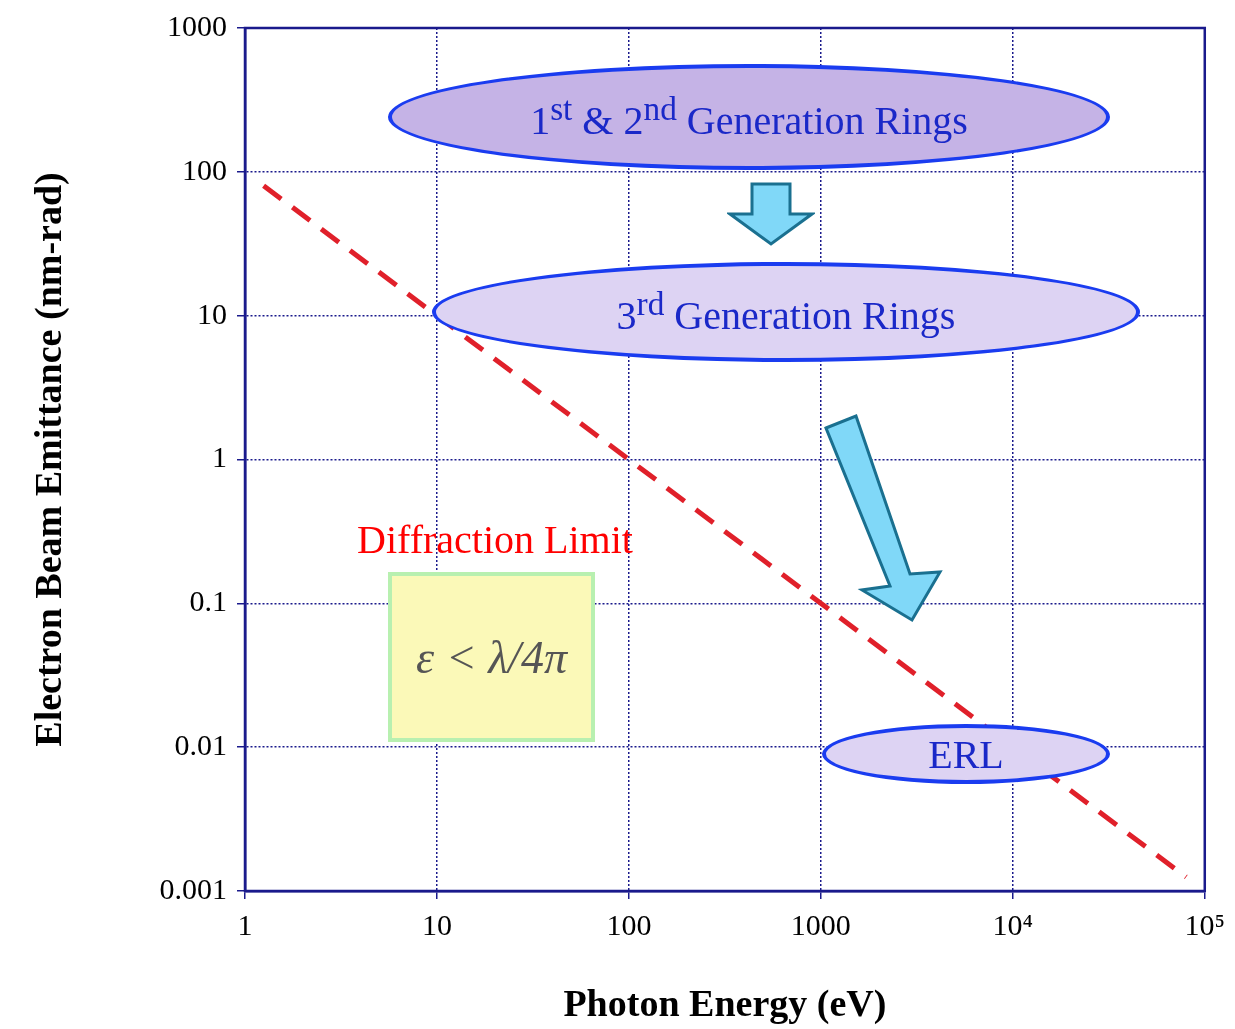  Describe the element at coordinates (219, 457) in the screenshot. I see `y-tick-label: 1` at that location.